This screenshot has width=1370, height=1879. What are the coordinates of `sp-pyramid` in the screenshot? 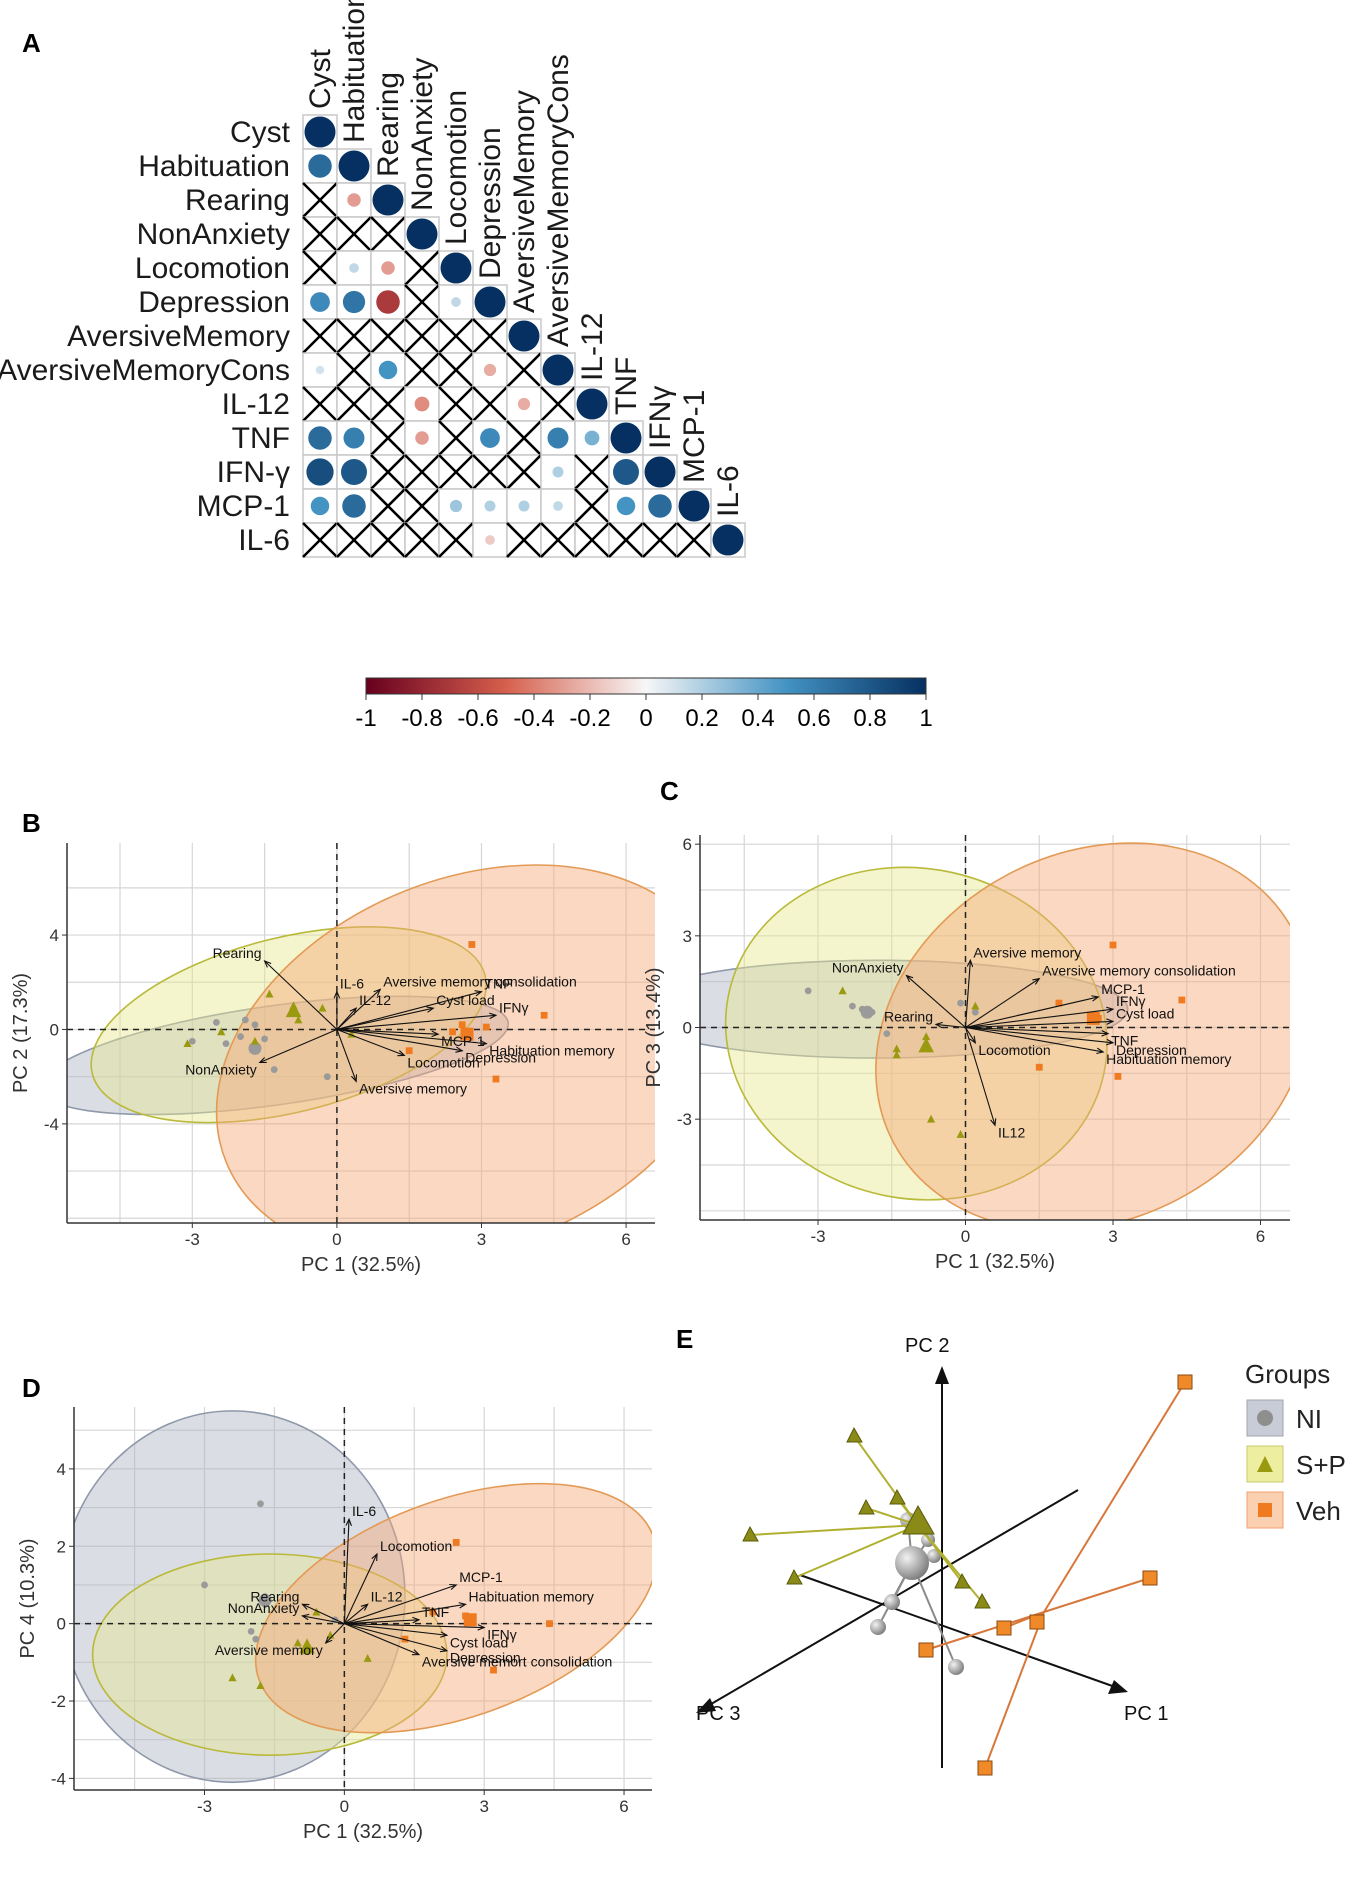 It's located at (962, 1580).